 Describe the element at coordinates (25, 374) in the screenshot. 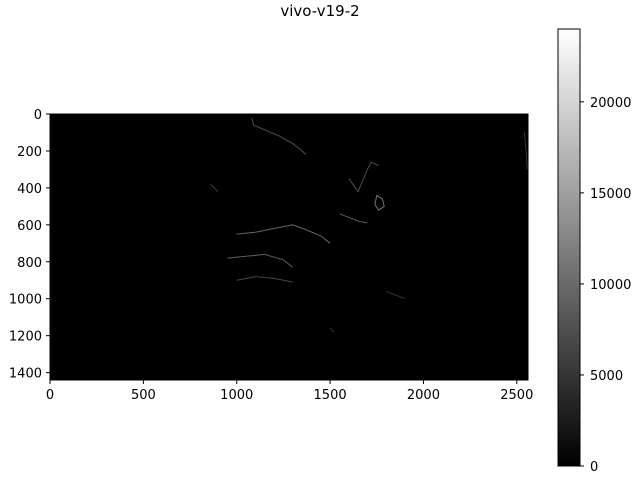

I see `y-tick-label-1400: 1400` at that location.